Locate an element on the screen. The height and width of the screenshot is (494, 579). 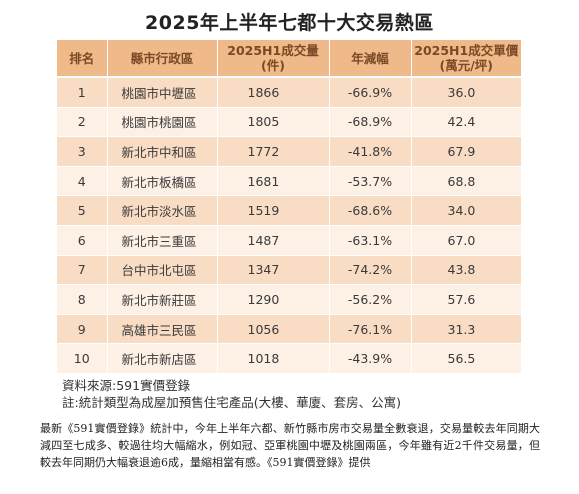
cell-unit-price: 57.6 is located at coordinates (466, 299).